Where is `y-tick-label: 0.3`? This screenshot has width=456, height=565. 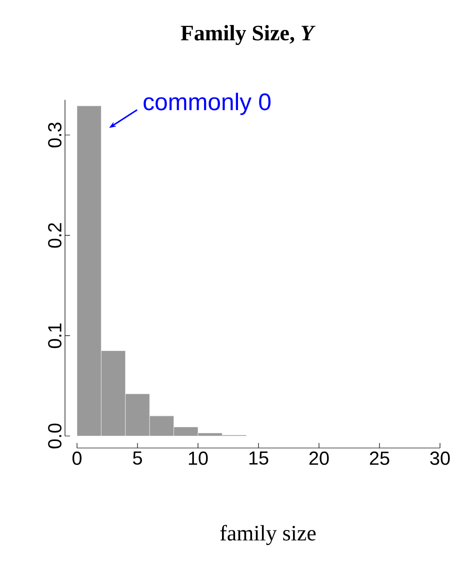 y-tick-label: 0.3 is located at coordinates (55, 135).